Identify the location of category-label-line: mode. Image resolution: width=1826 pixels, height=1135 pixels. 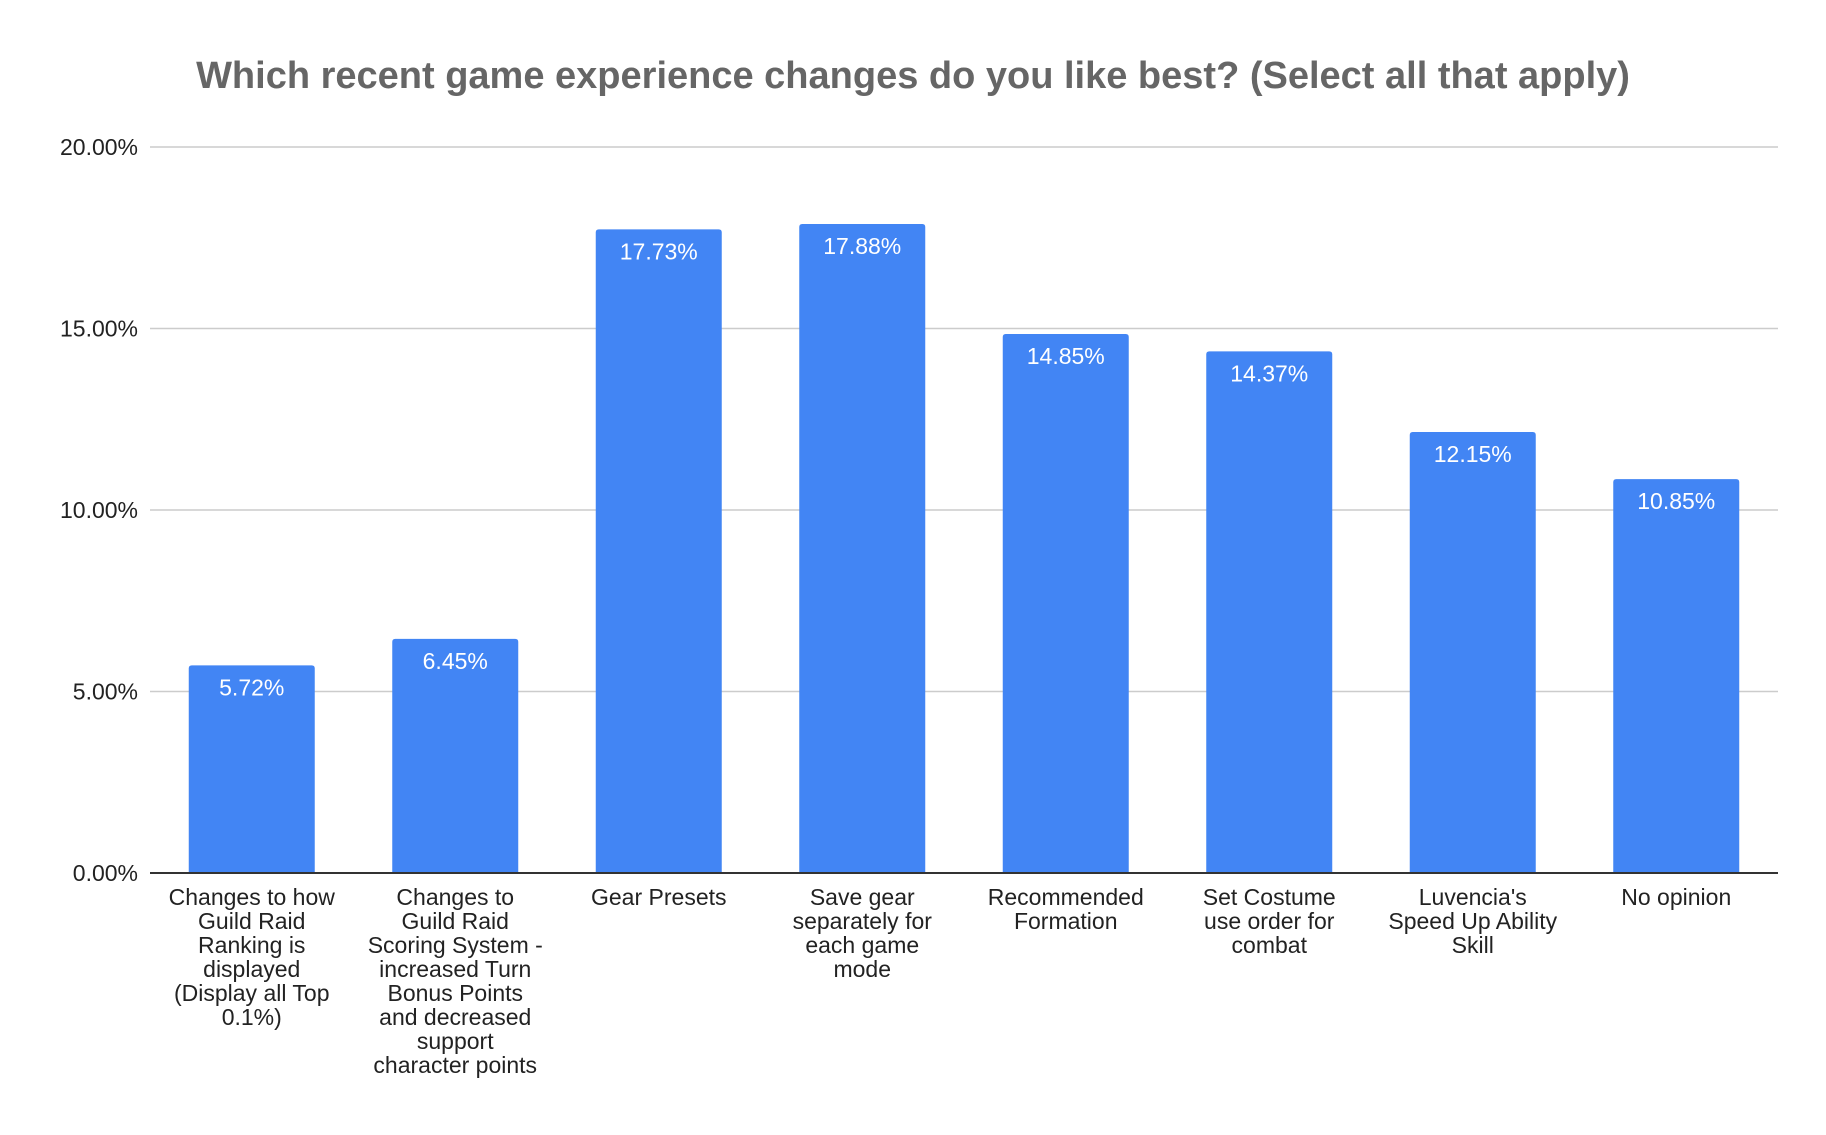
(862, 969).